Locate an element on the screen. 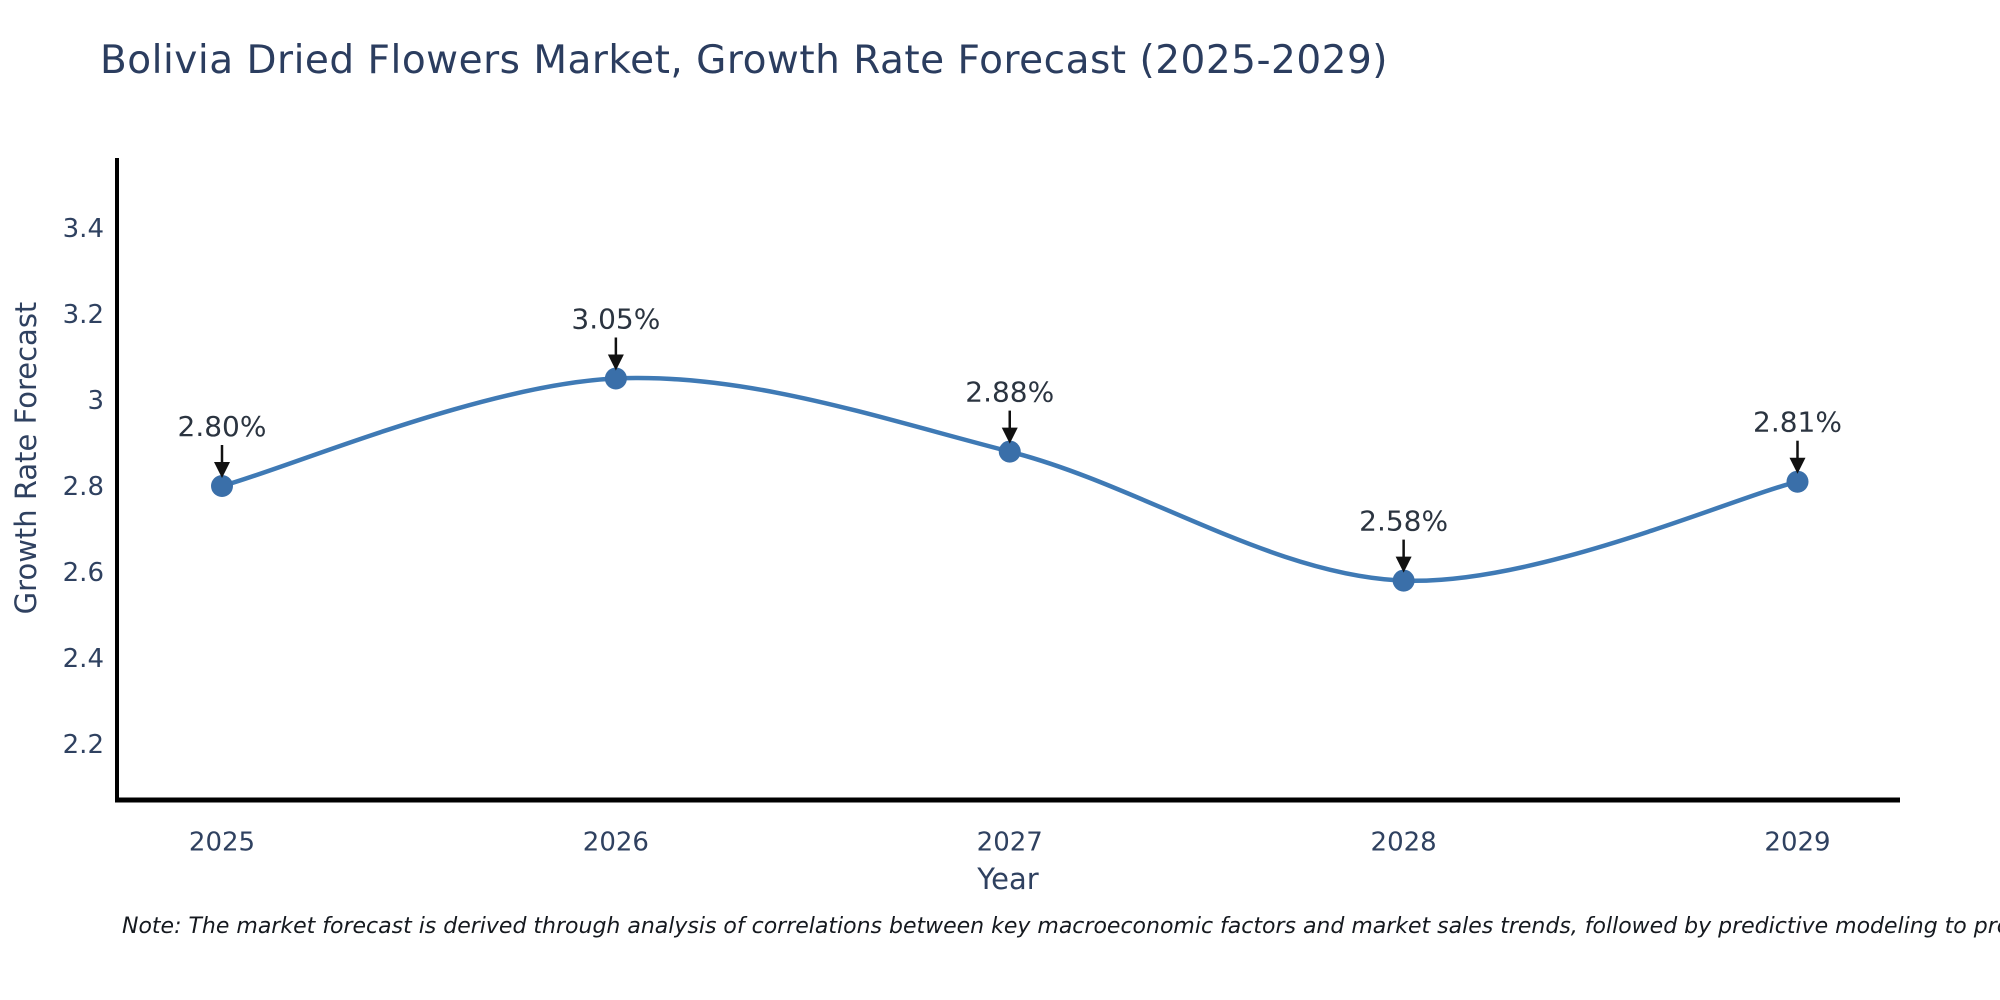 This screenshot has width=2000, height=1000. x-tick-label: 2027 is located at coordinates (1010, 842).